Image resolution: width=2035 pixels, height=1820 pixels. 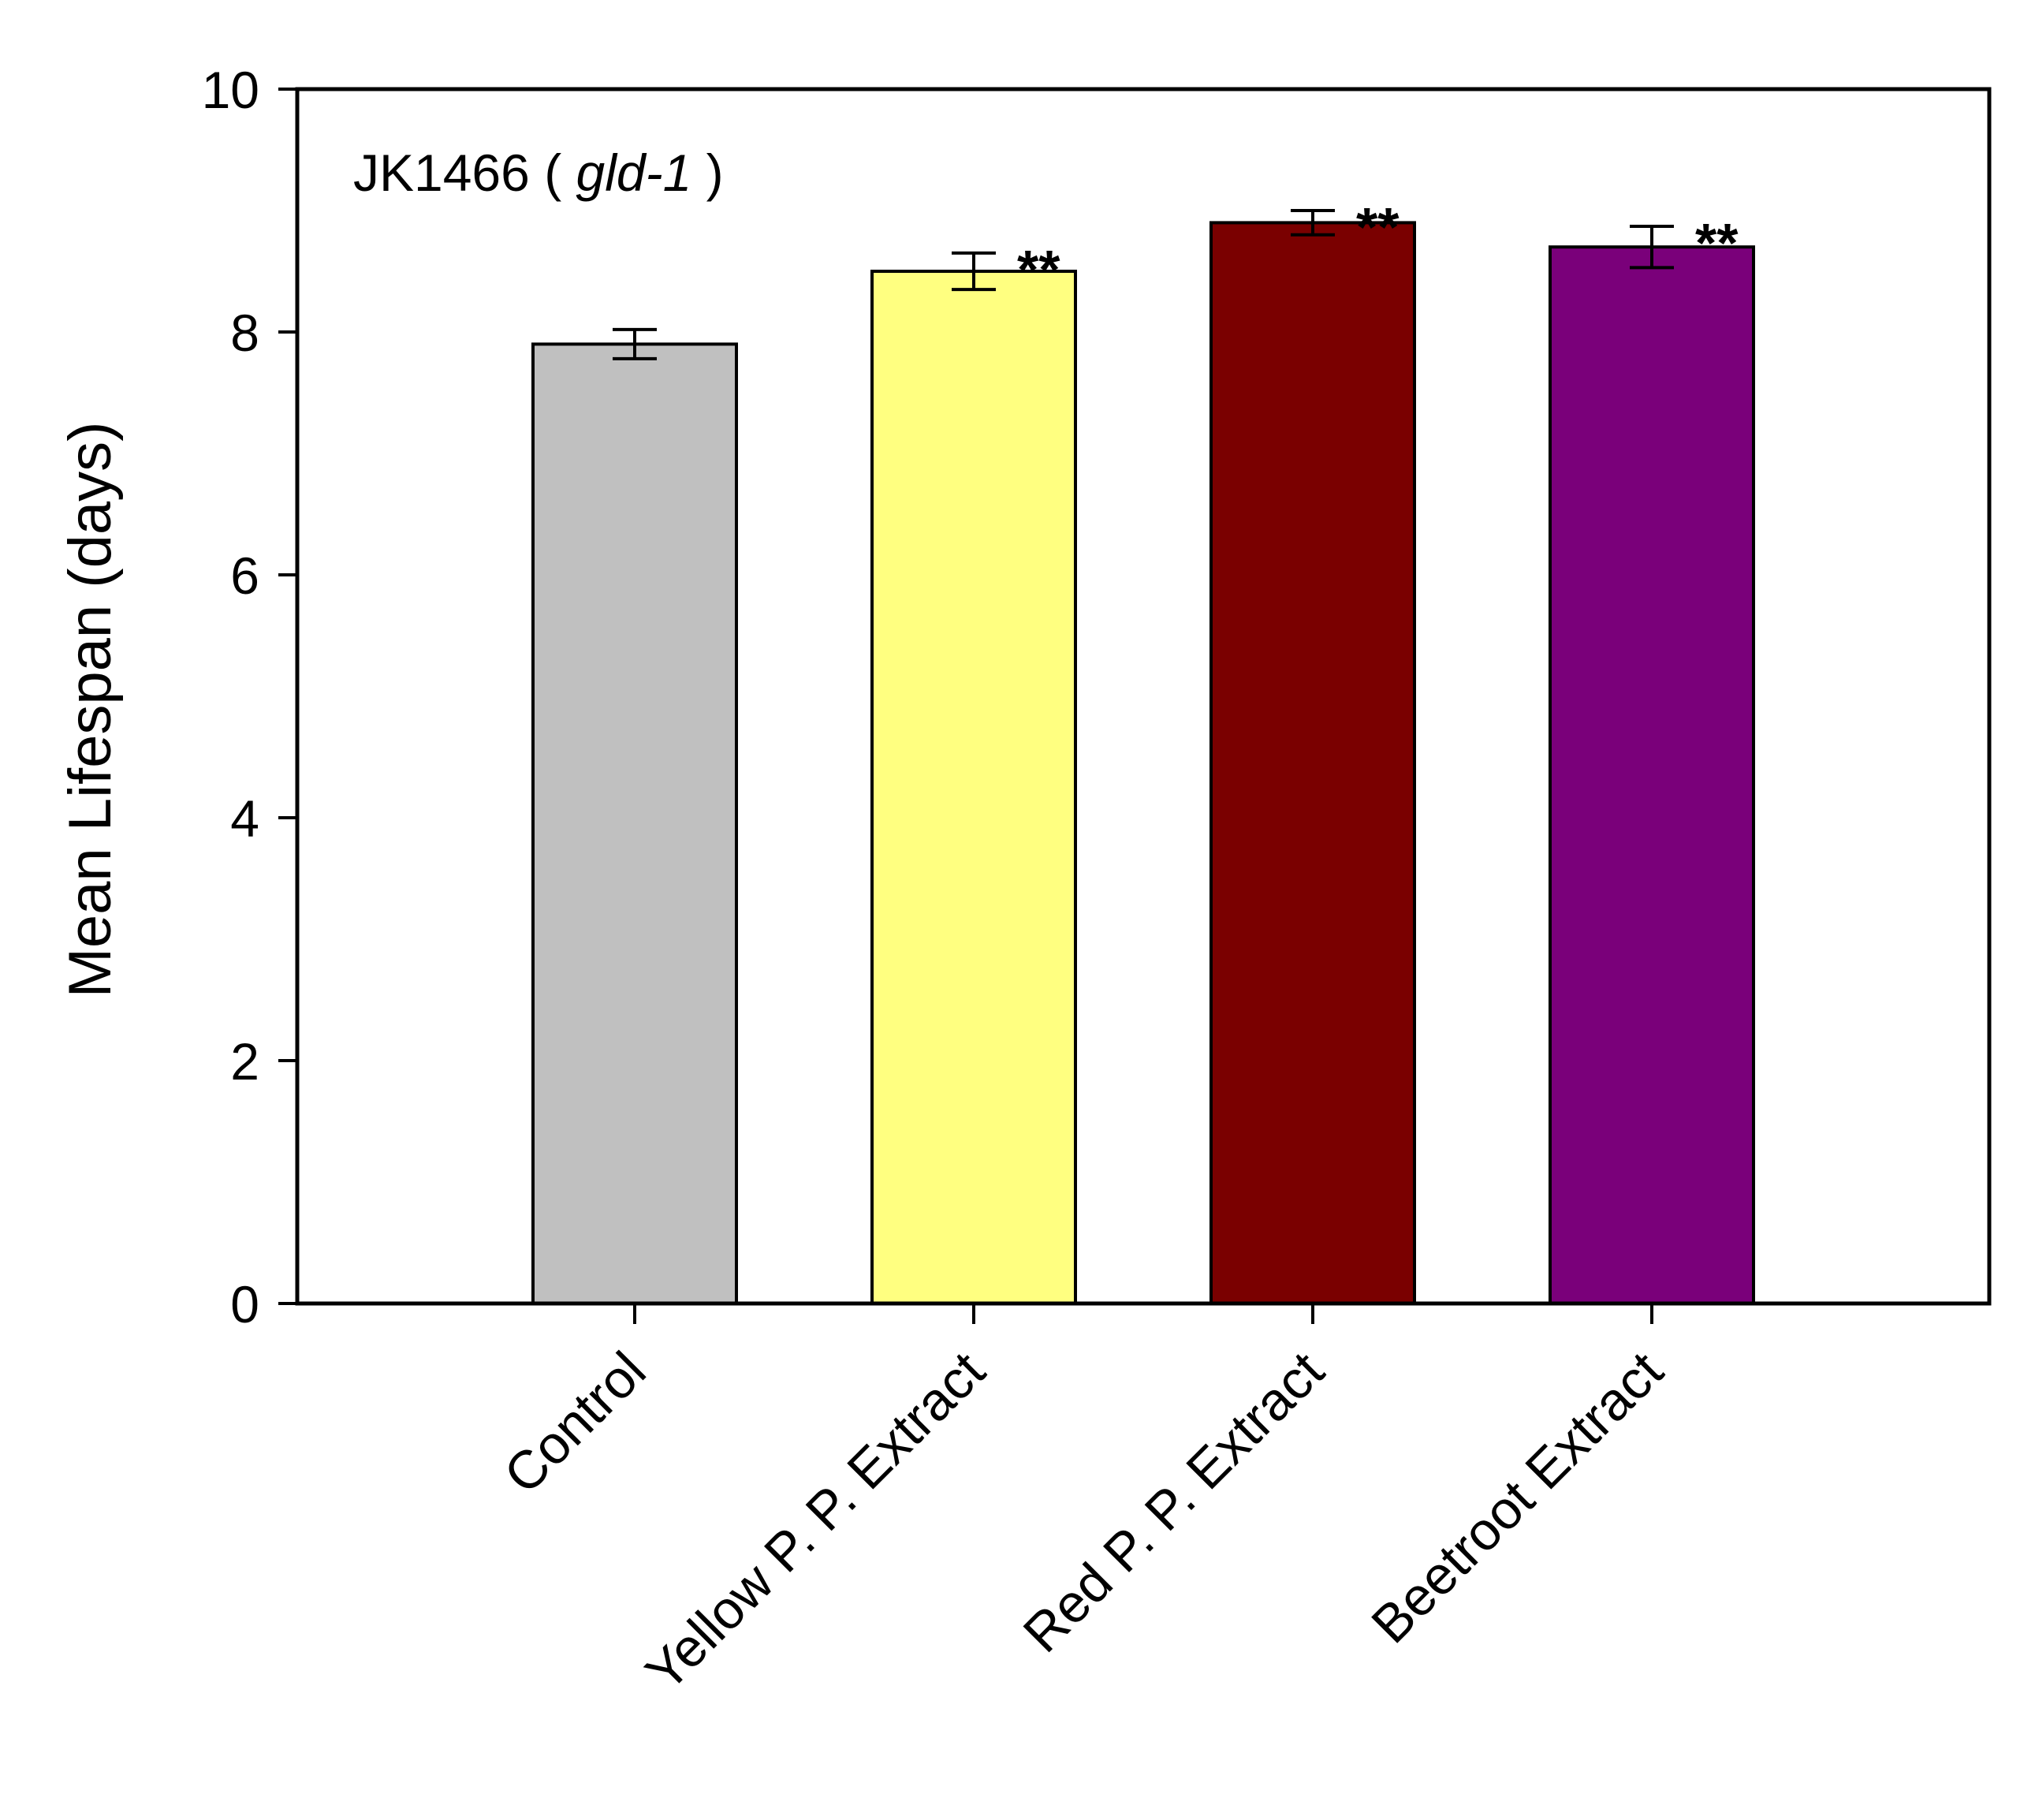 I want to click on y-tick-label: 6, so click(x=245, y=575).